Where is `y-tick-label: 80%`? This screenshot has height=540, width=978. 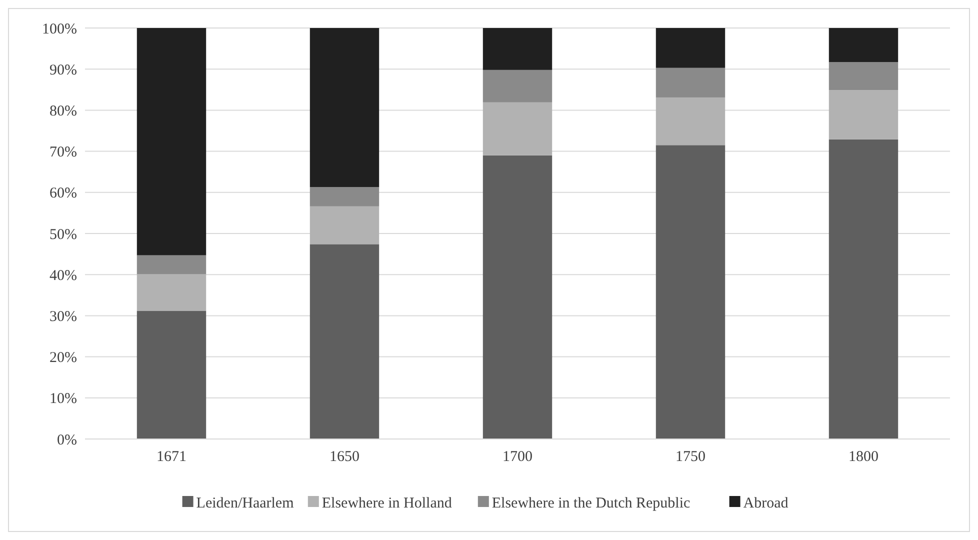
y-tick-label: 80% is located at coordinates (63, 111).